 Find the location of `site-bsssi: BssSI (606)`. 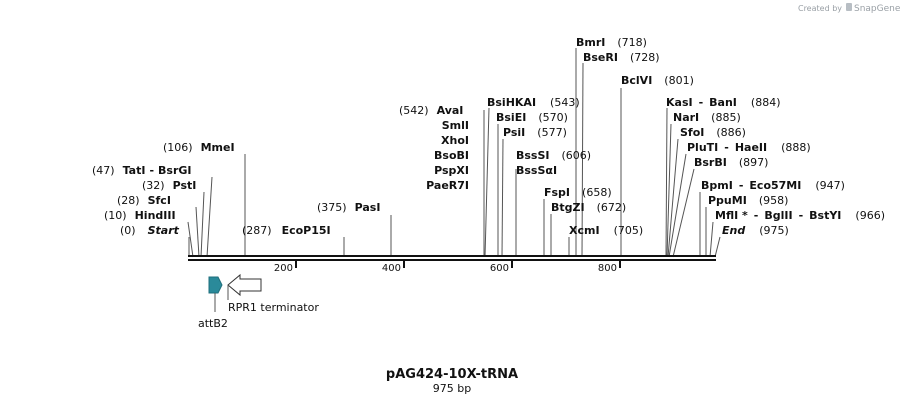

site-bsssi: BssSI (606) is located at coordinates (553, 155).